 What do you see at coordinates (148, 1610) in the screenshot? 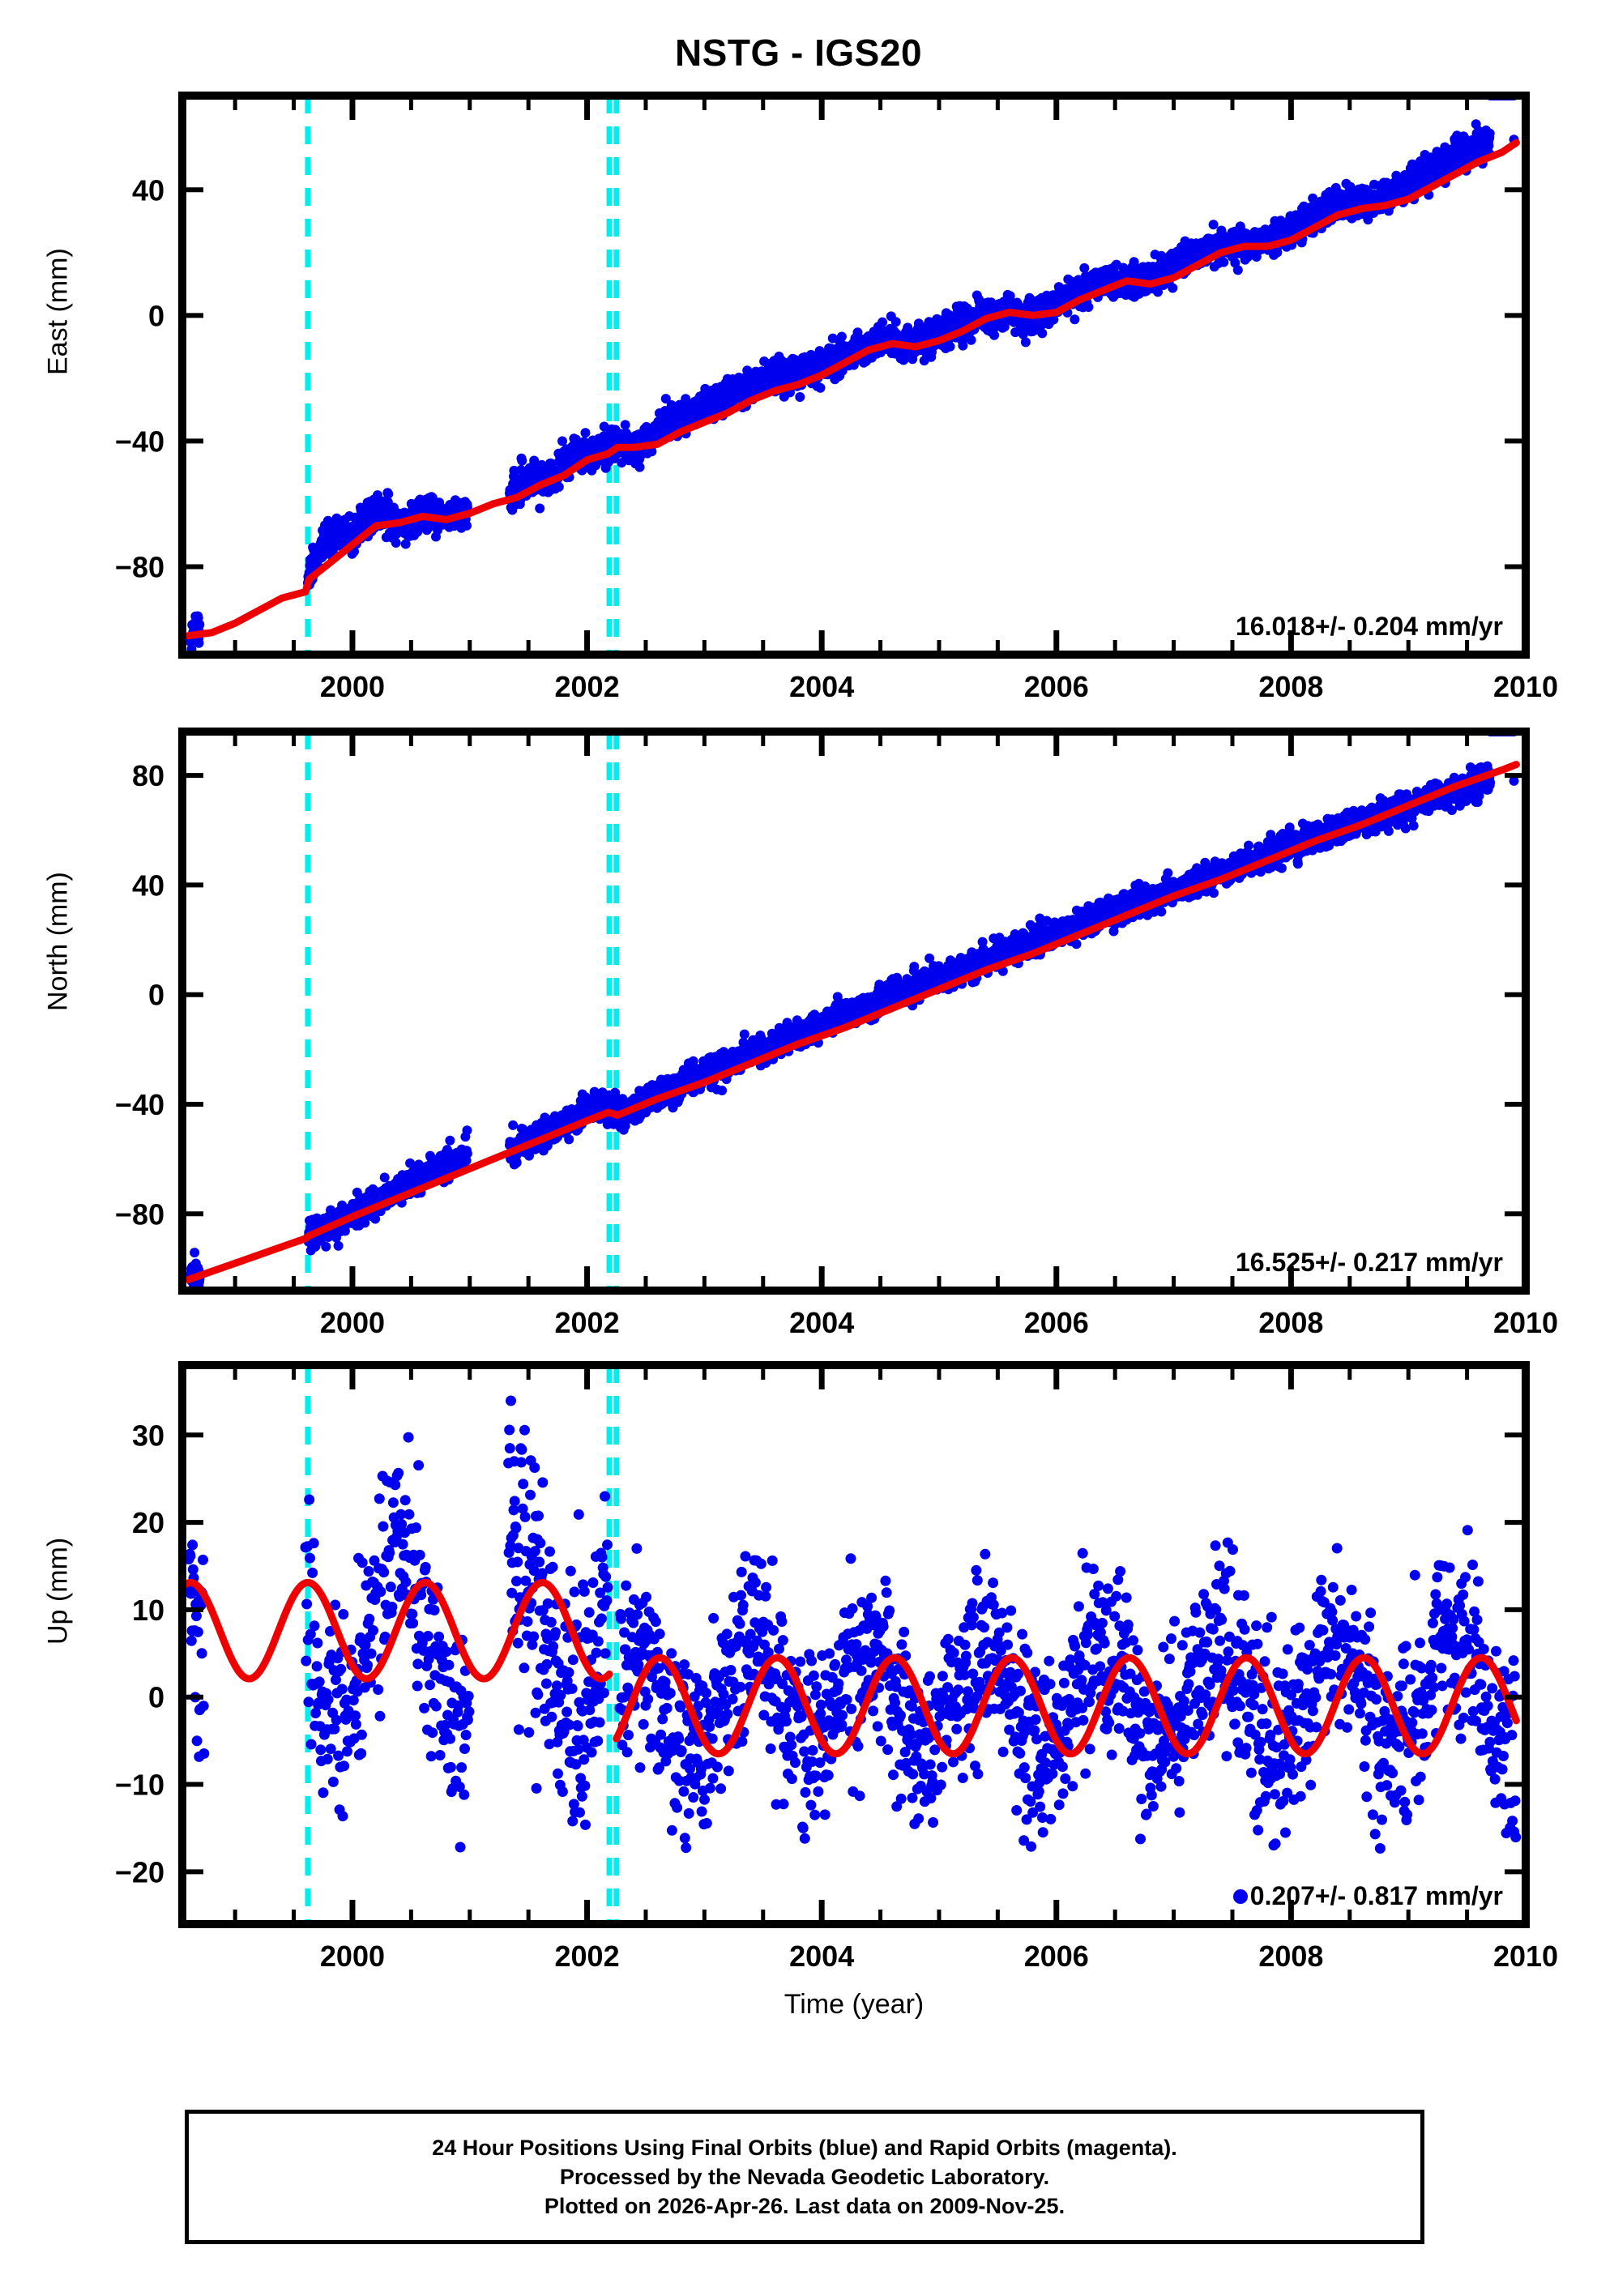
I see `y-tick-label: 10` at bounding box center [148, 1610].